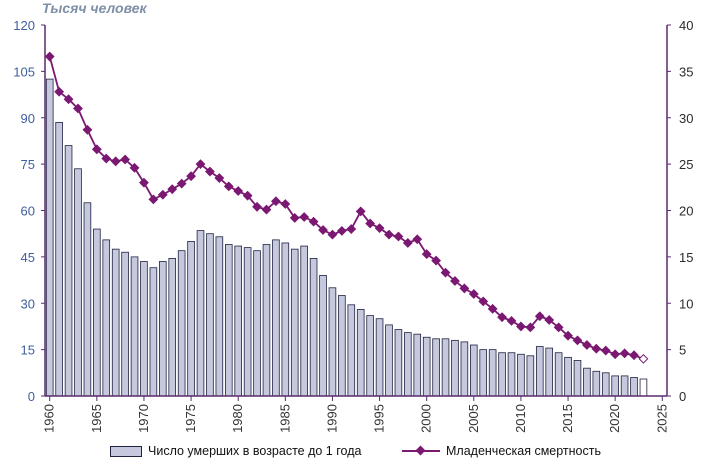 The image size is (709, 466). Describe the element at coordinates (530, 327) in the screenshot. I see `line-point-2011` at that location.